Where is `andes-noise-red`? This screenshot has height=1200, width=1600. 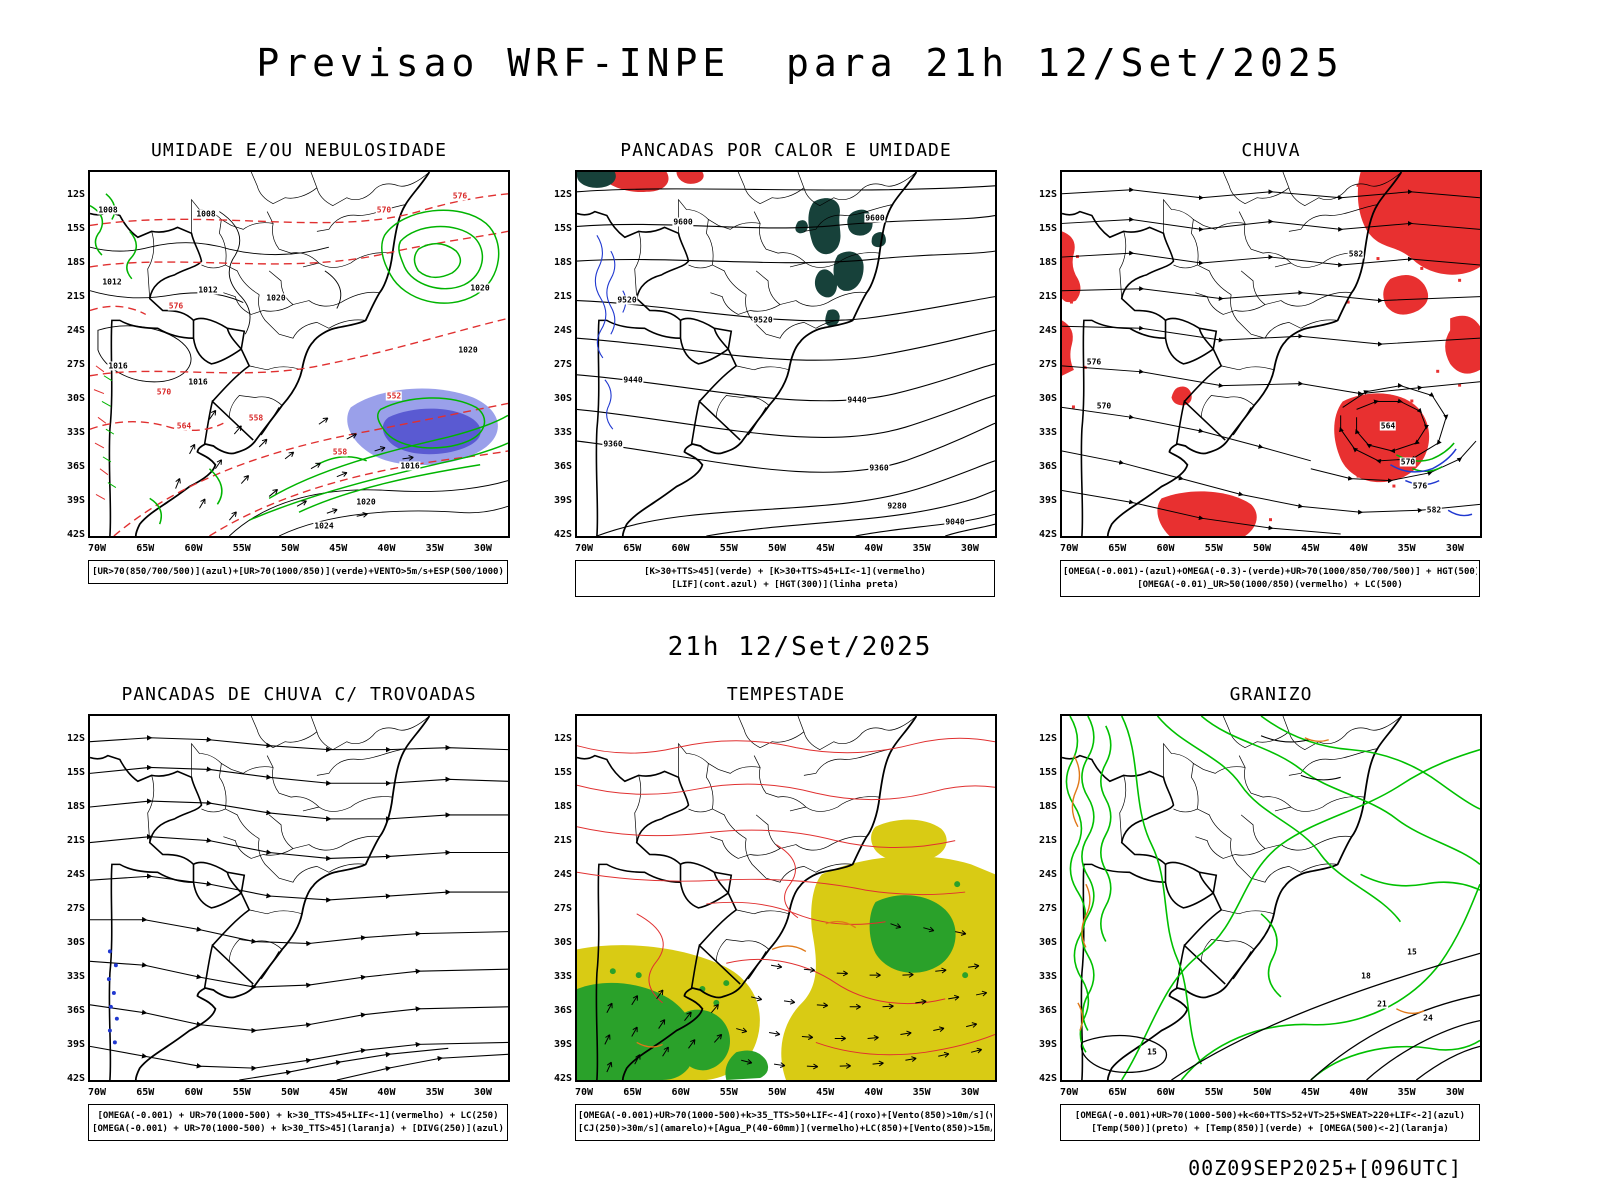
andes-noise-red is located at coordinates (101, 432).